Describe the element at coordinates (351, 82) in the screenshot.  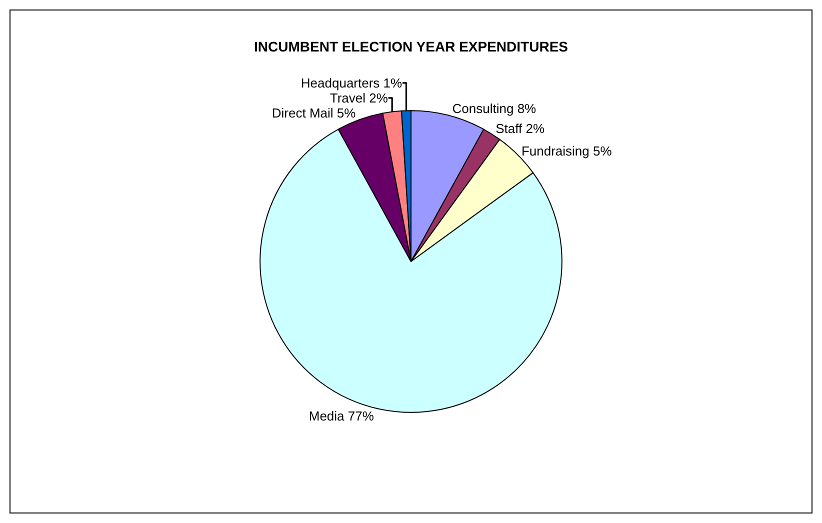
I see `slice-label: Headquarters 1%` at that location.